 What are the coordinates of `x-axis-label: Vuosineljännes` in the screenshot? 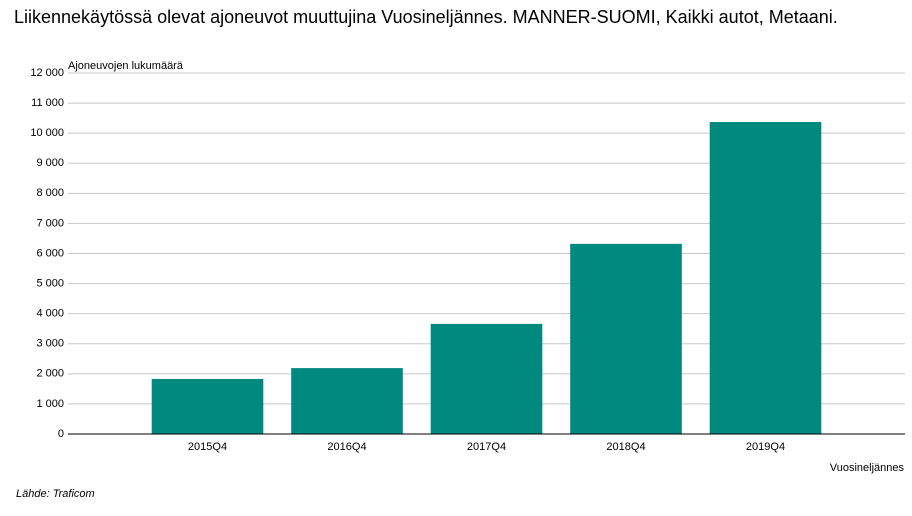 It's located at (867, 468).